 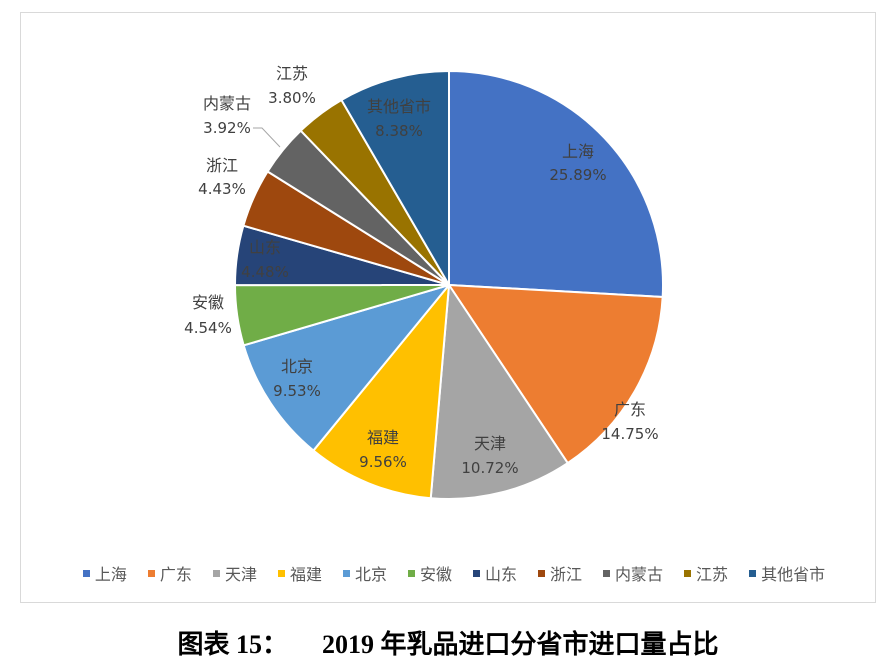 I want to click on legend-item: 内蒙古, so click(x=633, y=573).